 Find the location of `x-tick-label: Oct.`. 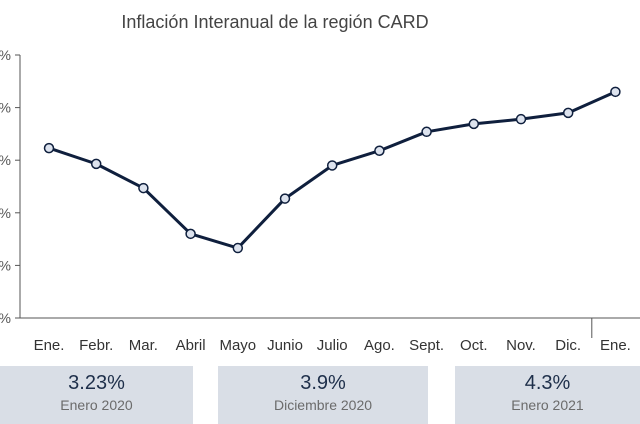

x-tick-label: Oct. is located at coordinates (474, 345).